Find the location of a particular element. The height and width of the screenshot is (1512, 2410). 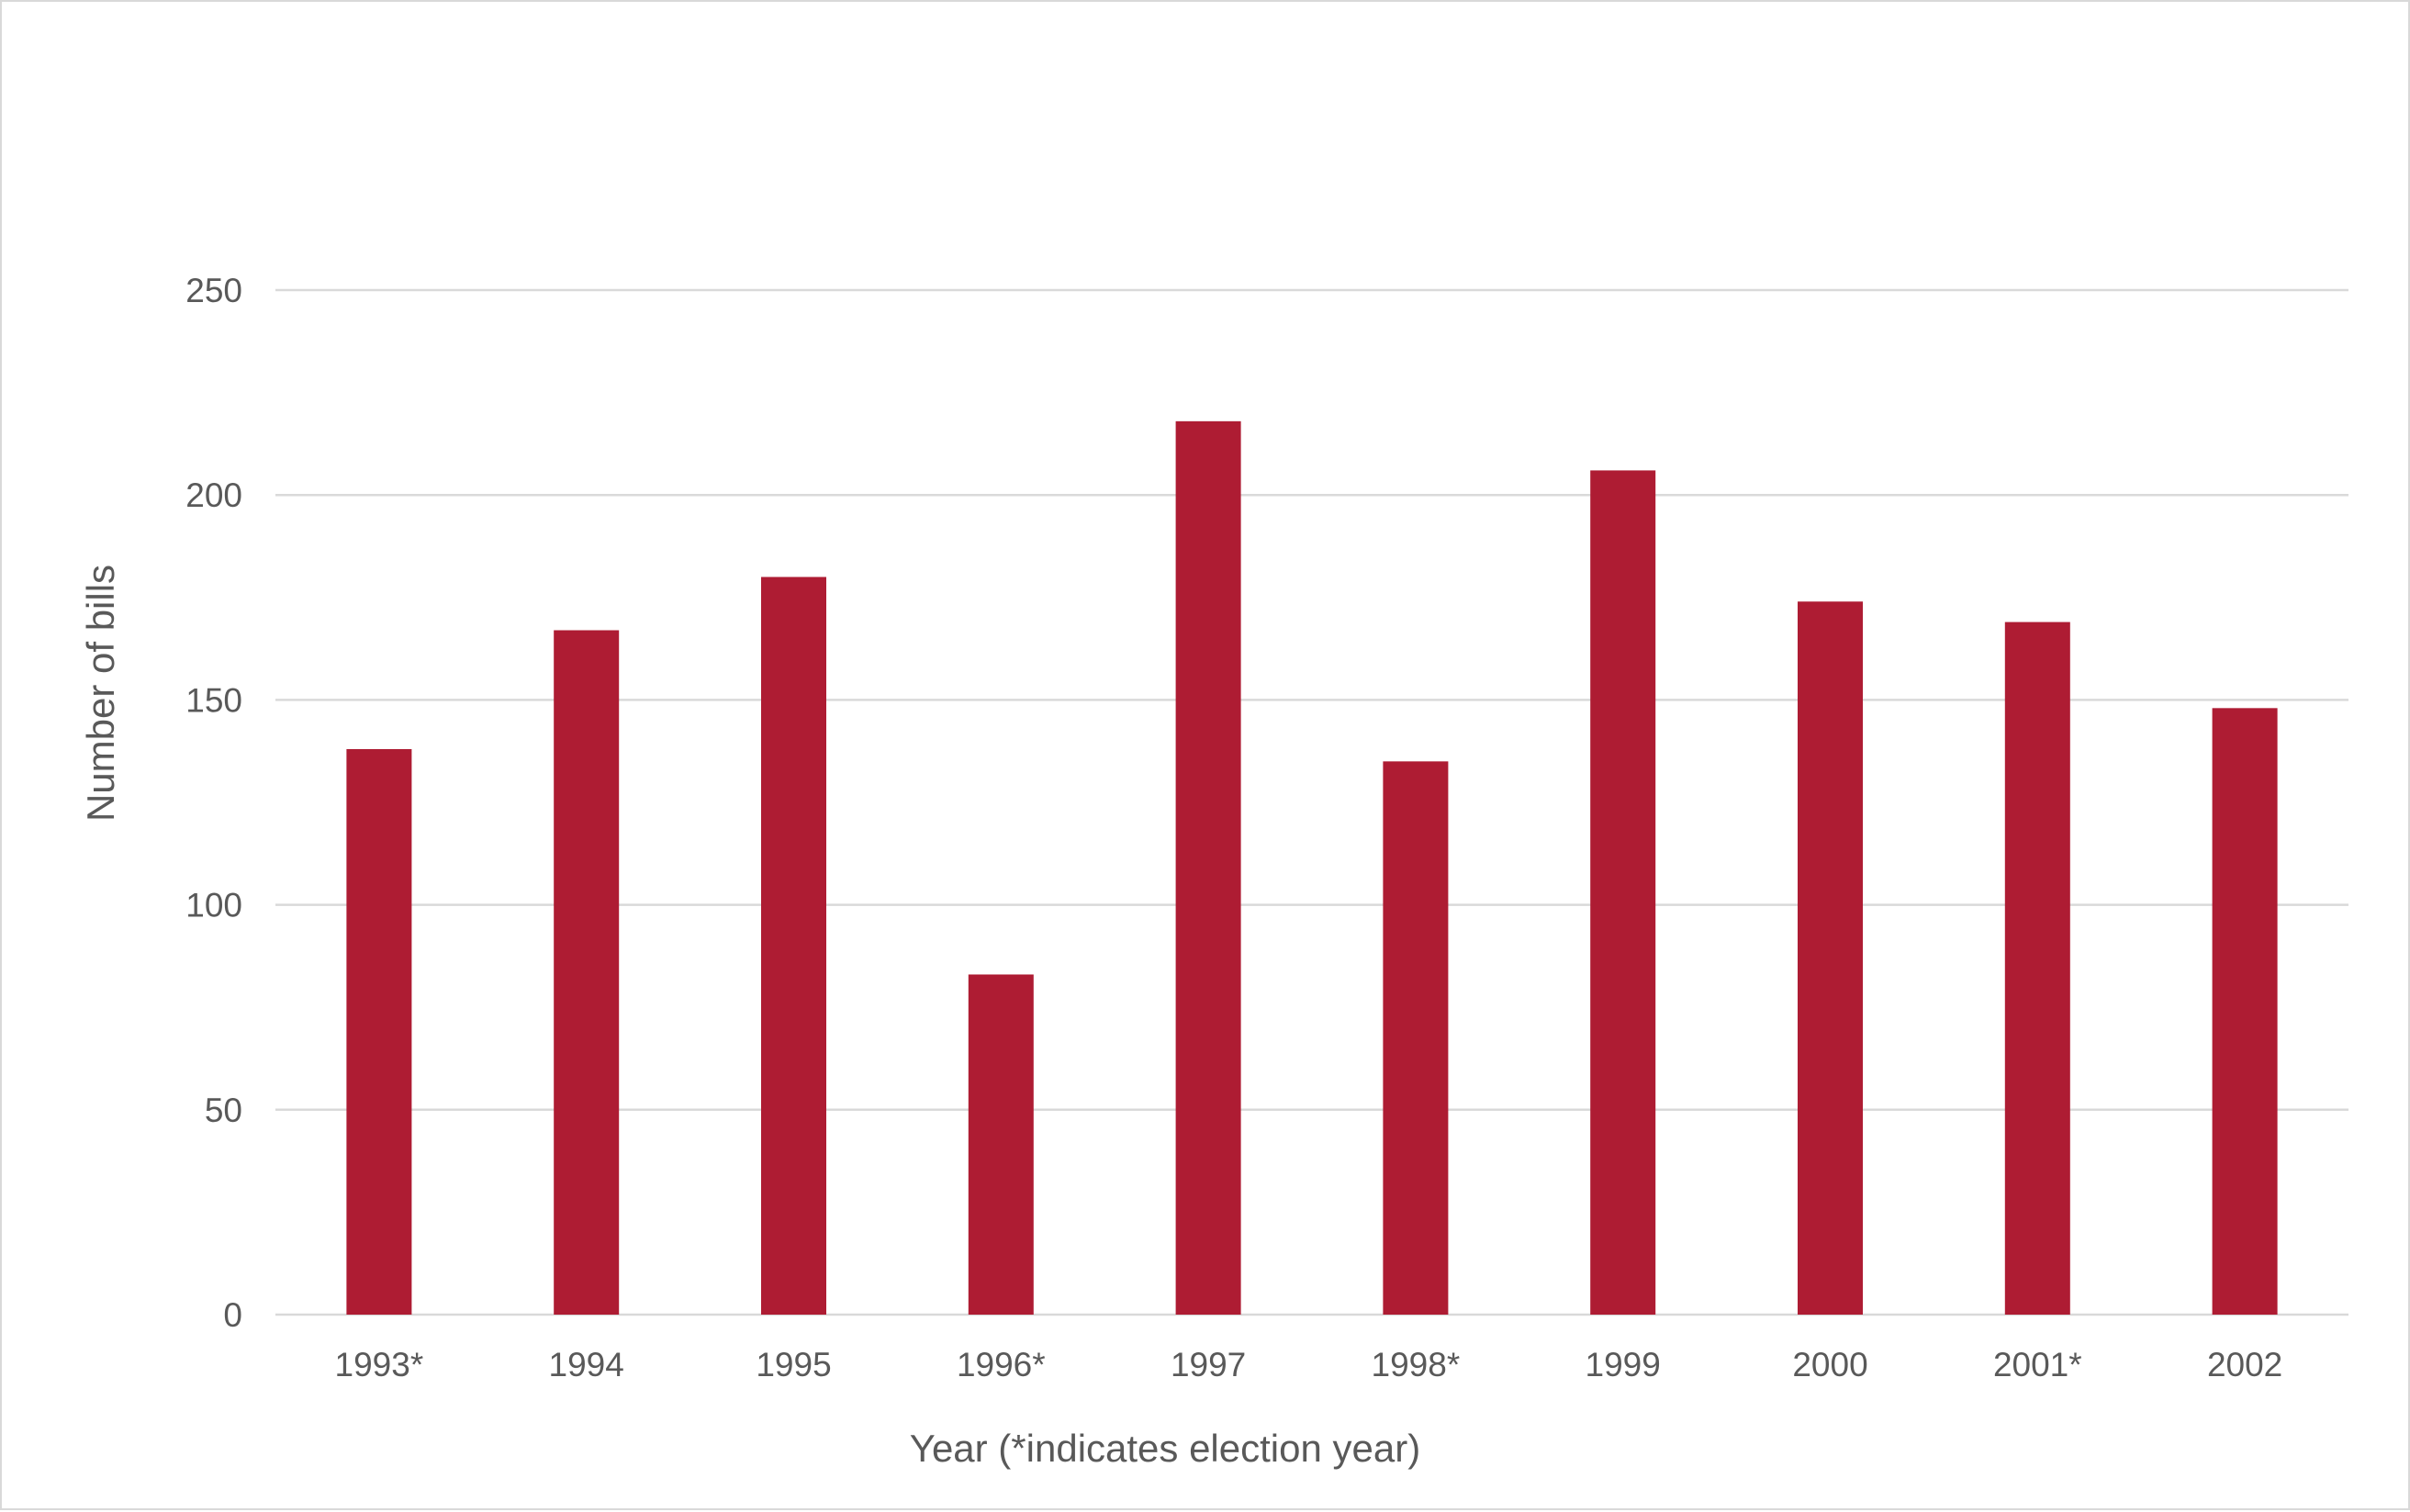

y-tick-label: 200 is located at coordinates (213, 495).